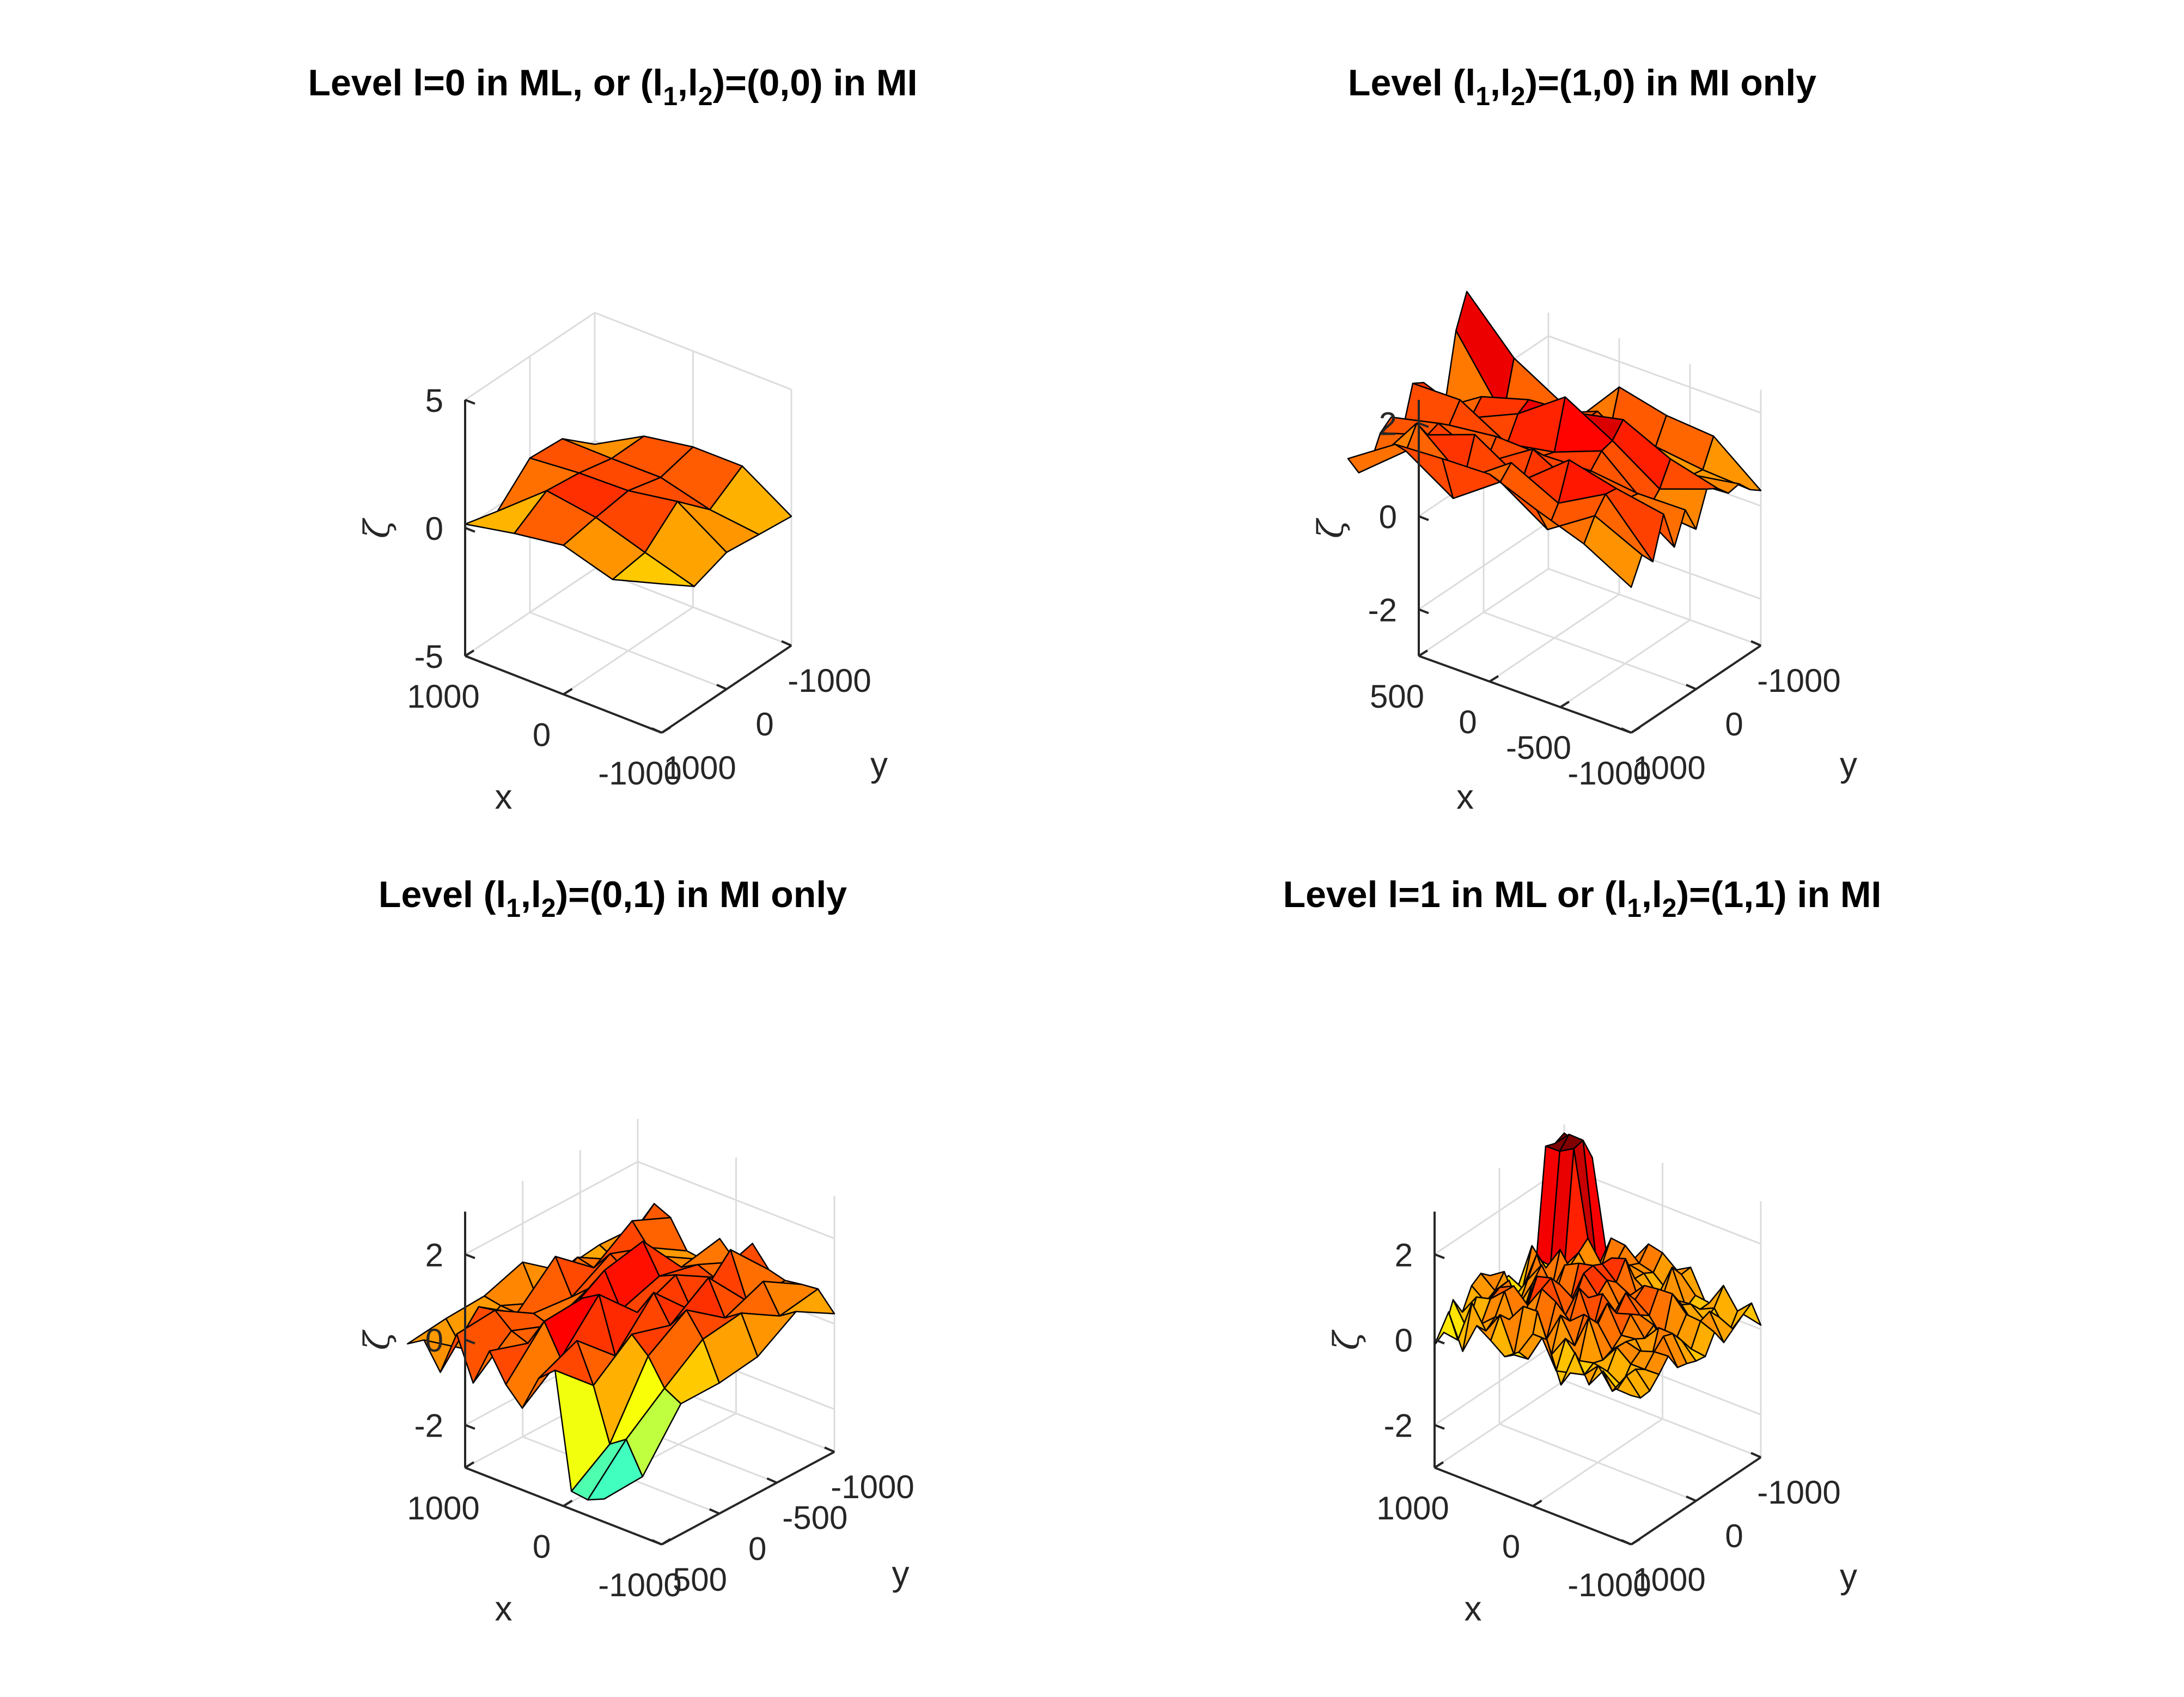  Describe the element at coordinates (701, 895) in the screenshot. I see `title-tail: )=(0,1) in MI only` at that location.